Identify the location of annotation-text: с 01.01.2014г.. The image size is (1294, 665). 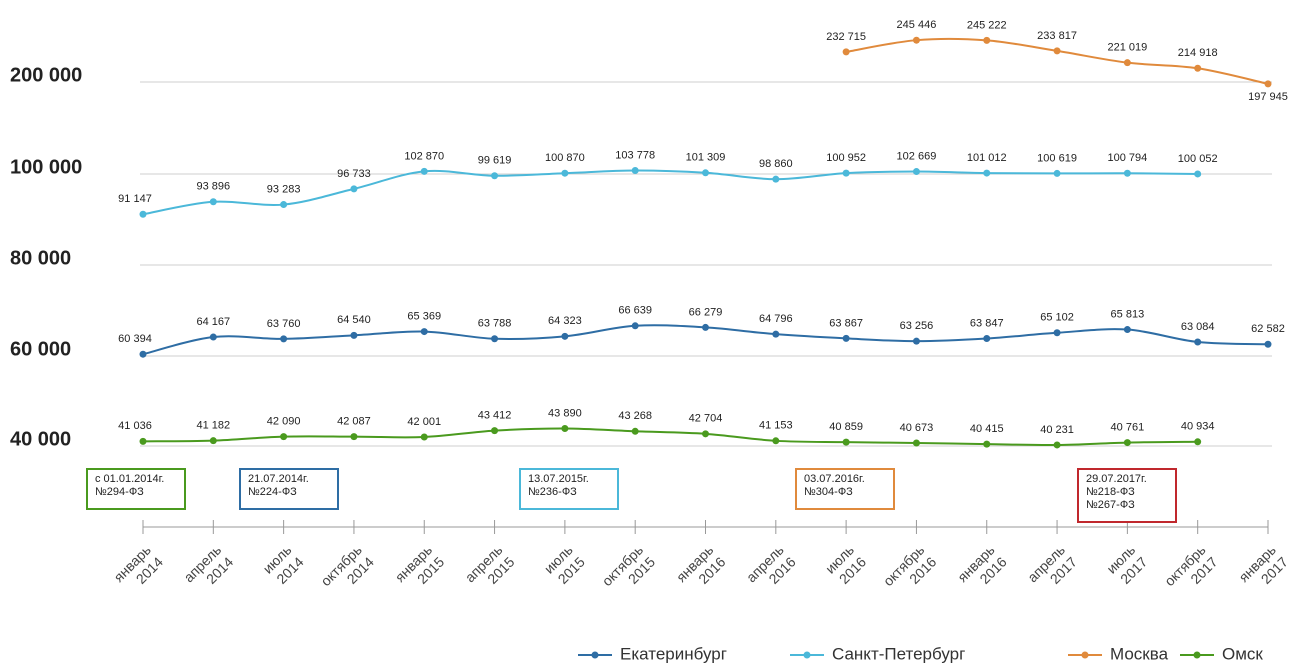
(129, 479).